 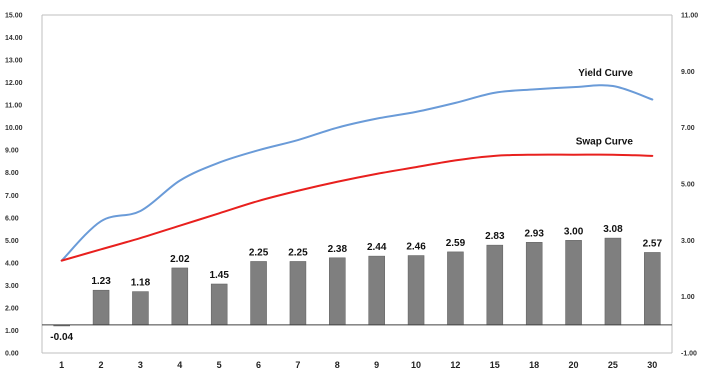 I want to click on x-tick-label: 1, so click(x=61, y=365).